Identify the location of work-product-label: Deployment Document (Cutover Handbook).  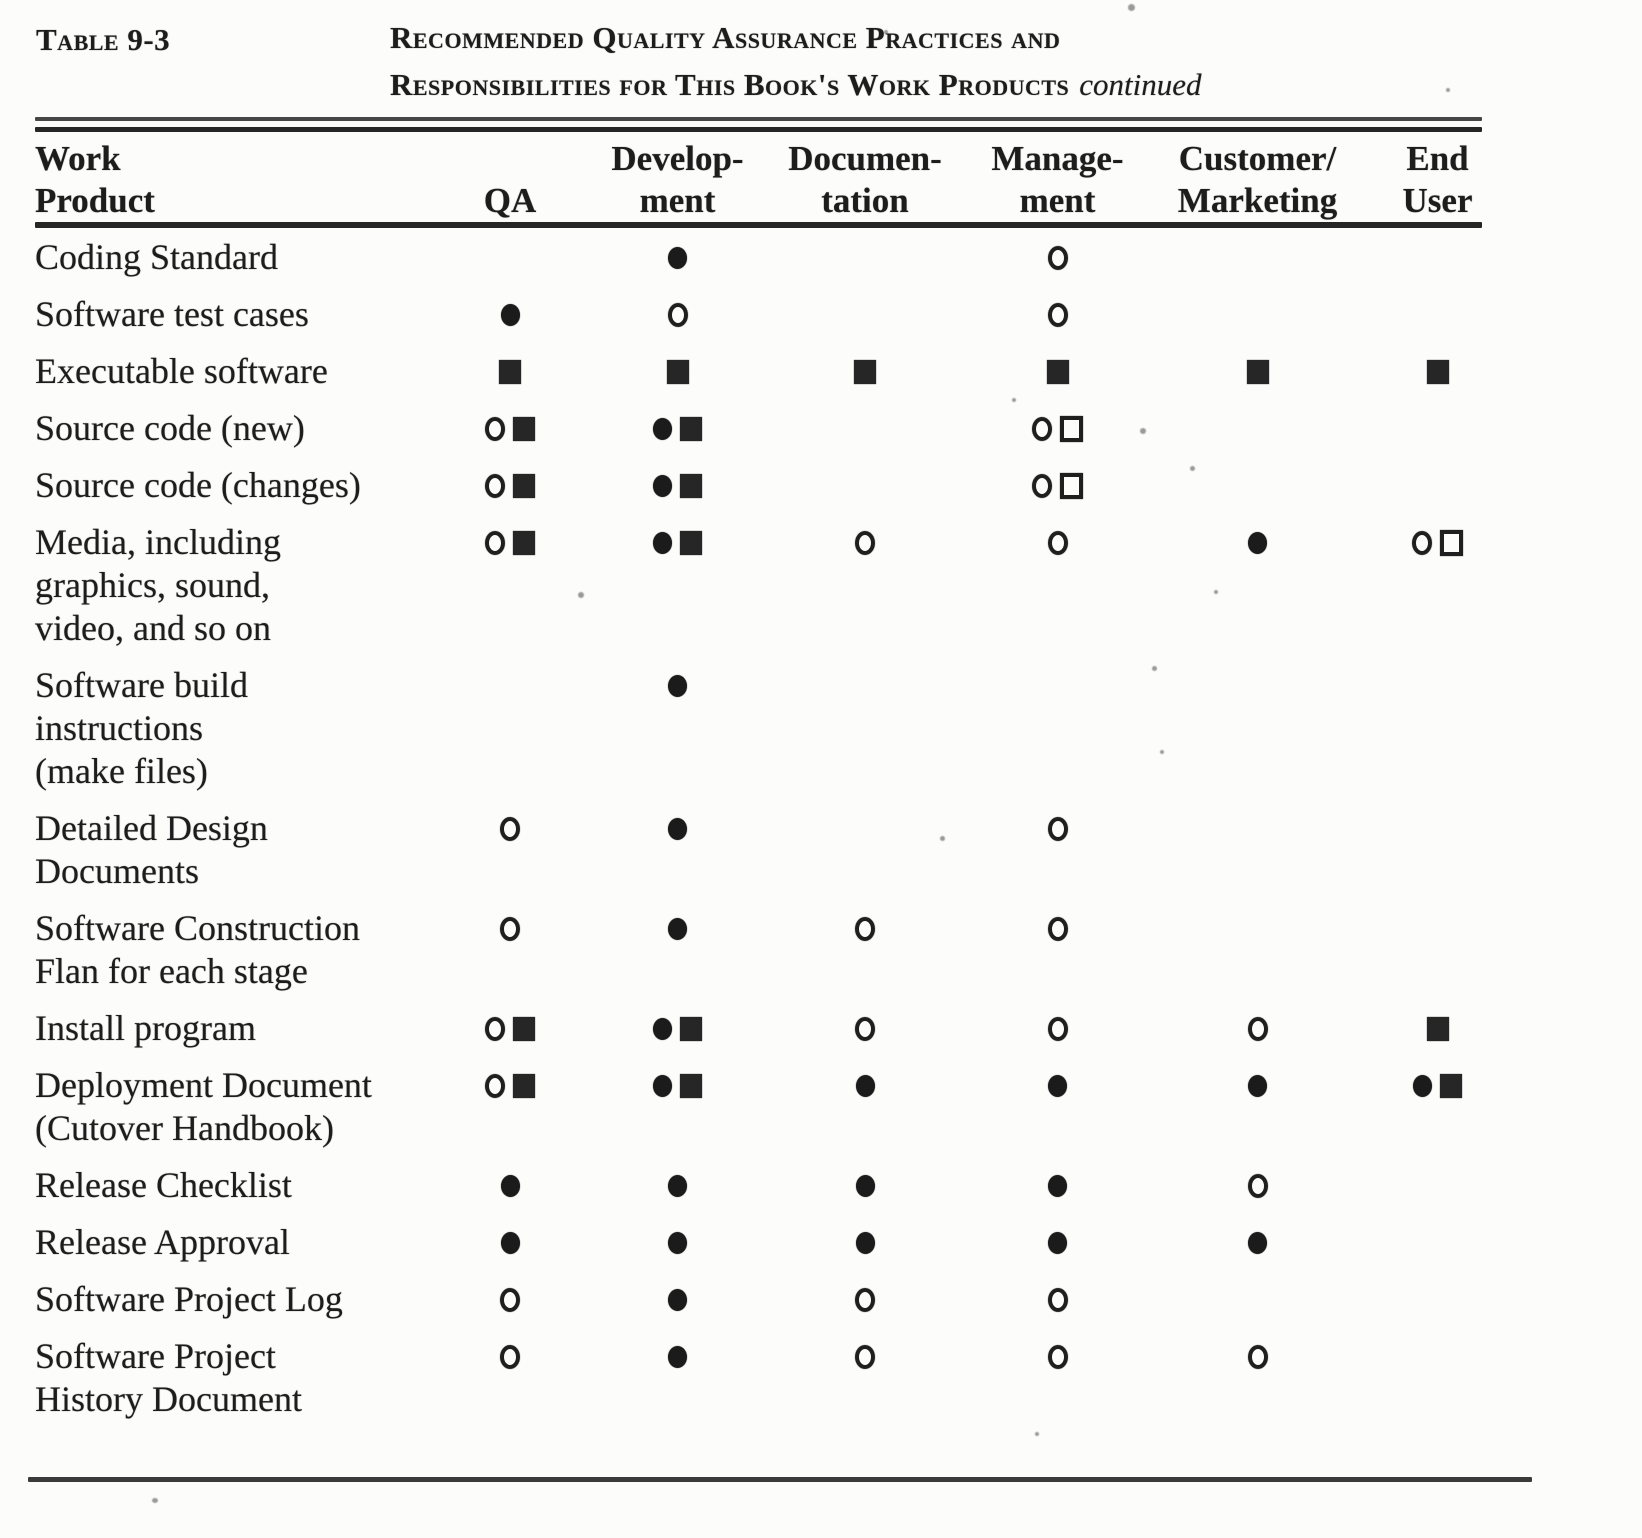
(237, 1107).